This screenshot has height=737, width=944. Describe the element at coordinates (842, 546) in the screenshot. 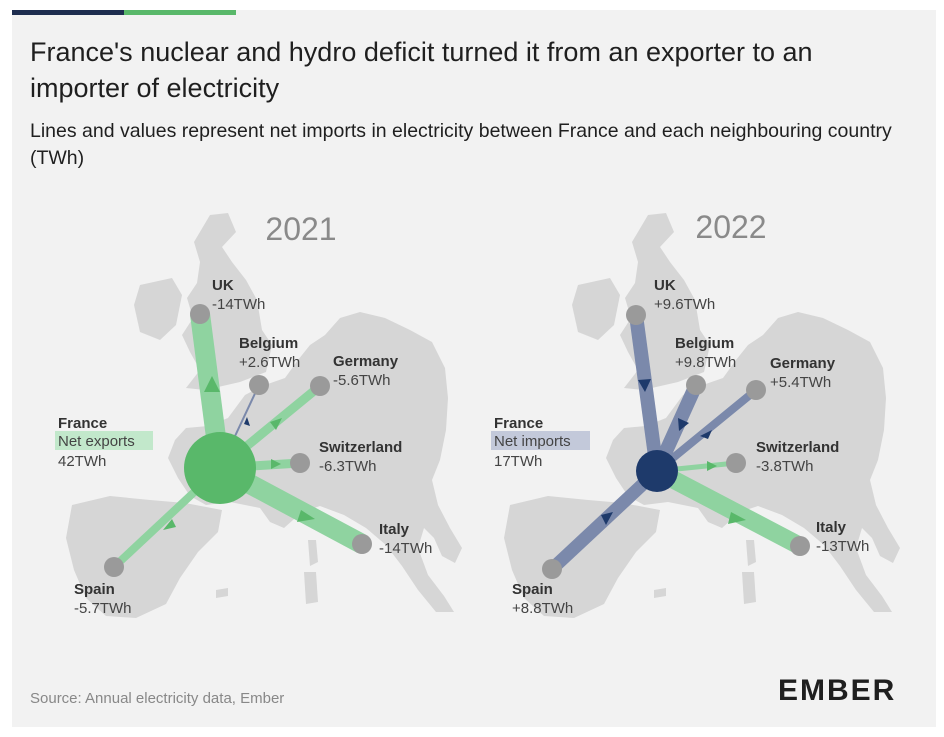

I see `label-italy-value: -13TWh` at that location.